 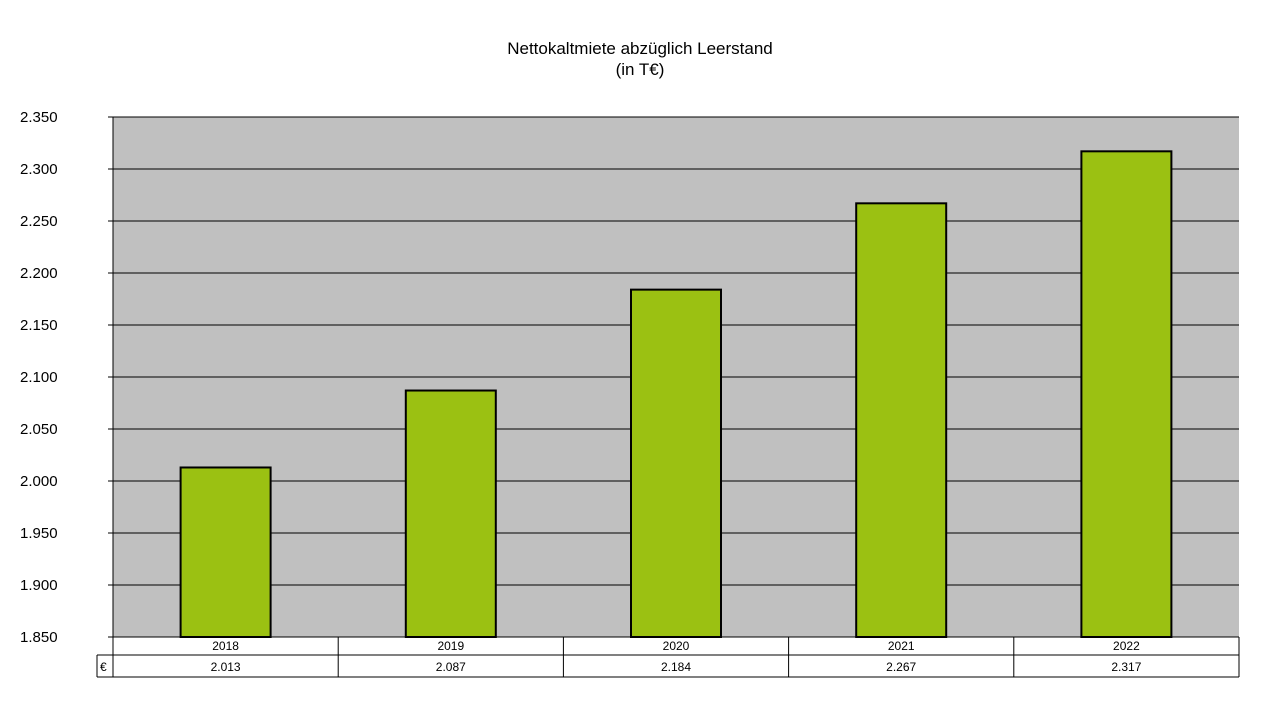 I want to click on y-tick-label: 2.100, so click(x=39, y=377).